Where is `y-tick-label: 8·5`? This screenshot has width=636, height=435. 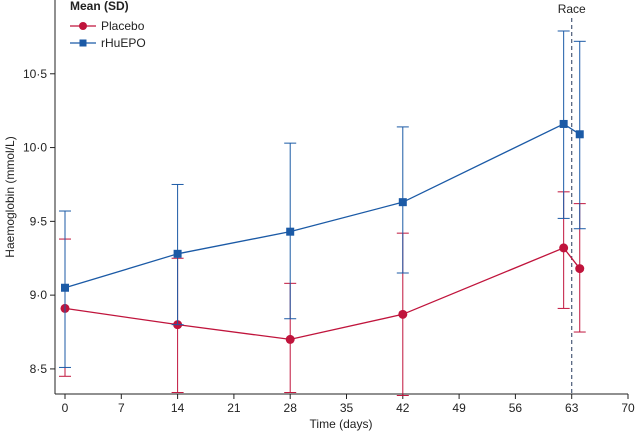
y-tick-label: 8·5 is located at coordinates (39, 369).